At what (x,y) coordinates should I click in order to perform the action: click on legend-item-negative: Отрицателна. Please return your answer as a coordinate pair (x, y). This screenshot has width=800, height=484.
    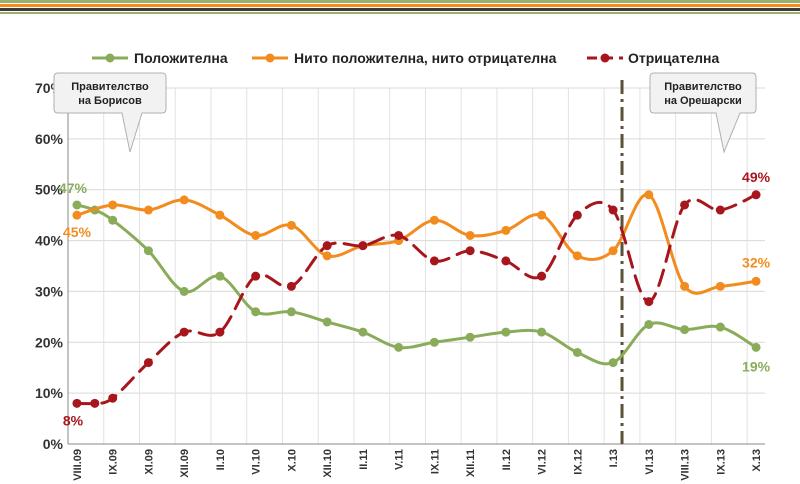
    Looking at the image, I should click on (653, 58).